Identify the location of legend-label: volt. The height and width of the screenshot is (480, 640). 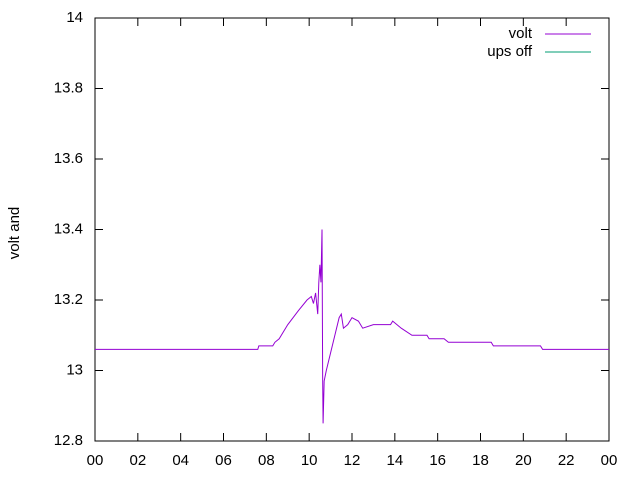
(521, 33).